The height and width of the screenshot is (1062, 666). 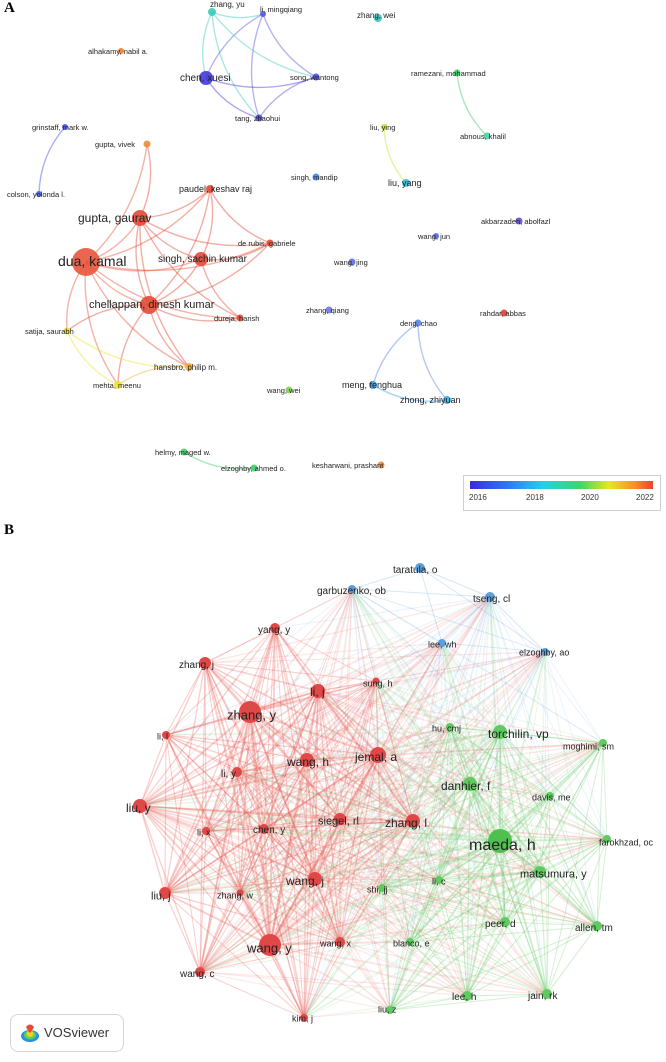 I want to click on vosviewer-badge: VOSviewer, so click(x=67, y=1033).